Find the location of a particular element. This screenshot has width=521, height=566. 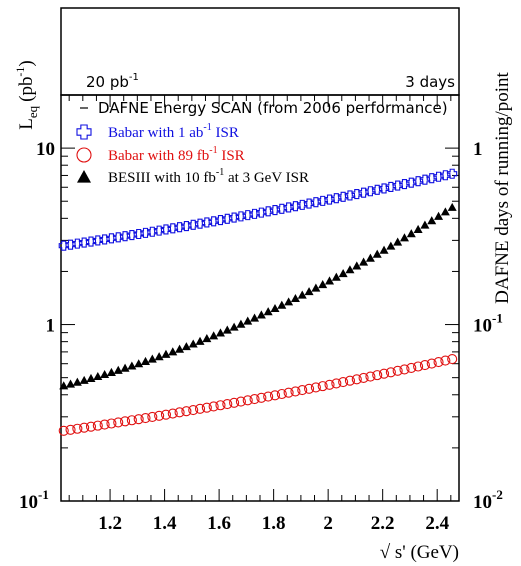

svg-text: DAFNE days of running/point is located at coordinates (502, 187).